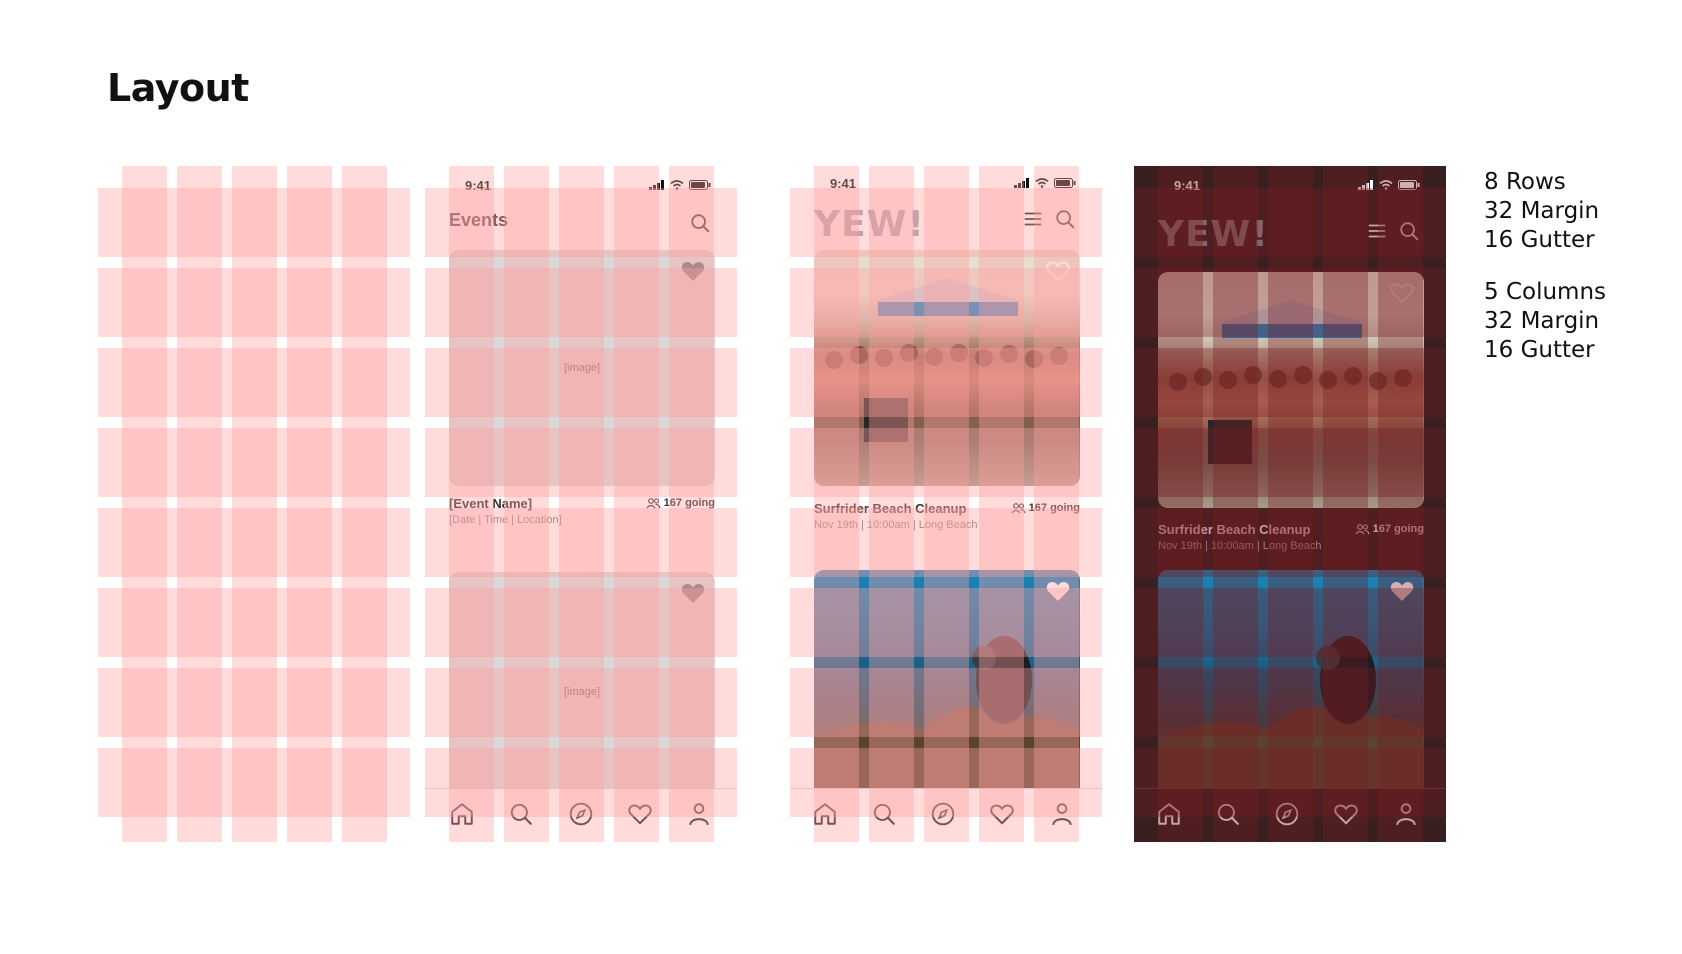  I want to click on header-title: Events, so click(479, 220).